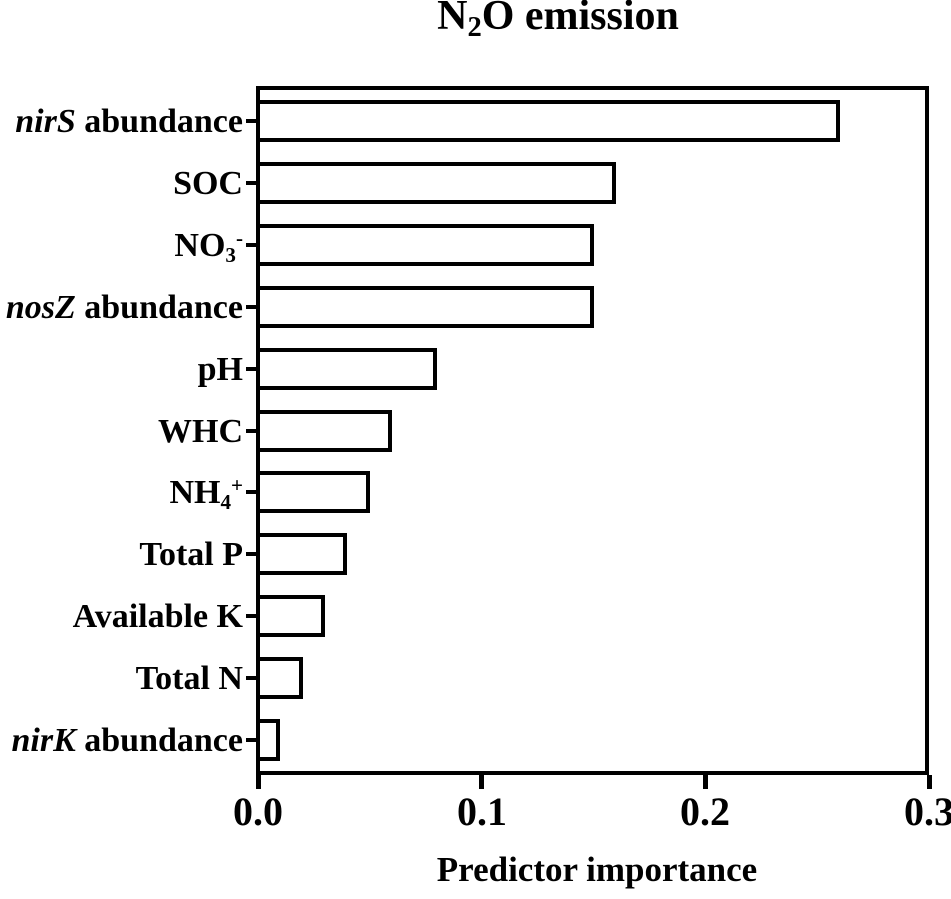 The width and height of the screenshot is (951, 899). What do you see at coordinates (157, 616) in the screenshot?
I see `y-tick-label-available-k: Available K` at bounding box center [157, 616].